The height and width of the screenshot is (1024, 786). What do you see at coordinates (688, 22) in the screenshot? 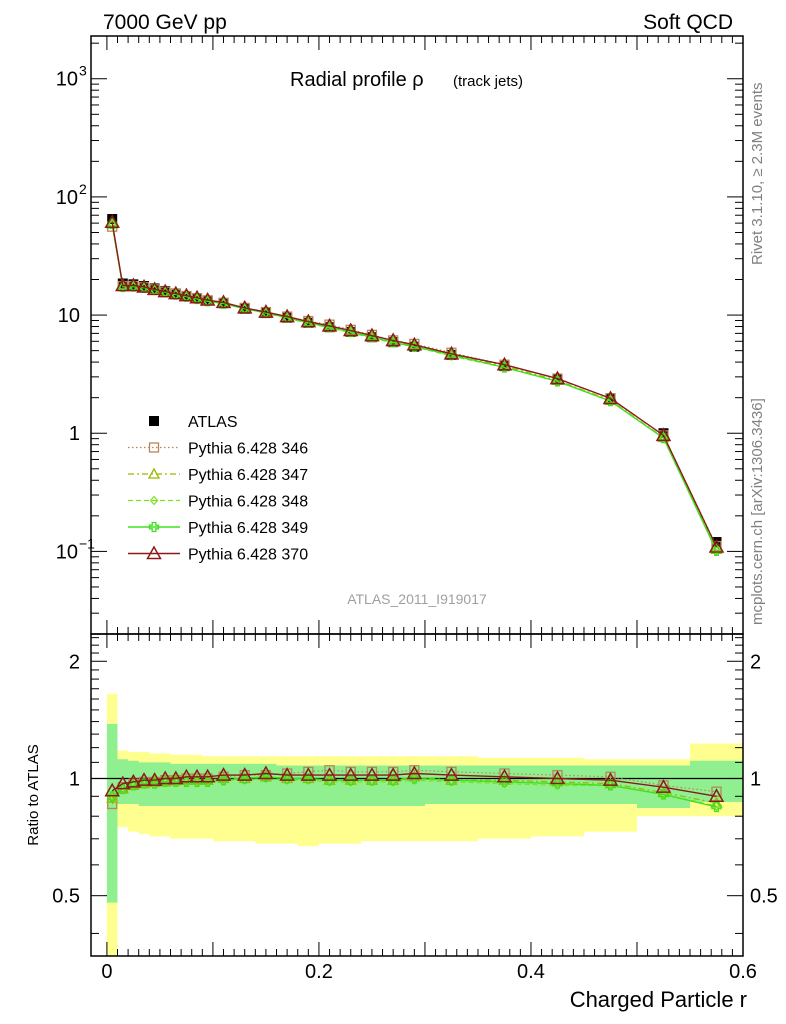
I see `header-right: Soft QCD` at bounding box center [688, 22].